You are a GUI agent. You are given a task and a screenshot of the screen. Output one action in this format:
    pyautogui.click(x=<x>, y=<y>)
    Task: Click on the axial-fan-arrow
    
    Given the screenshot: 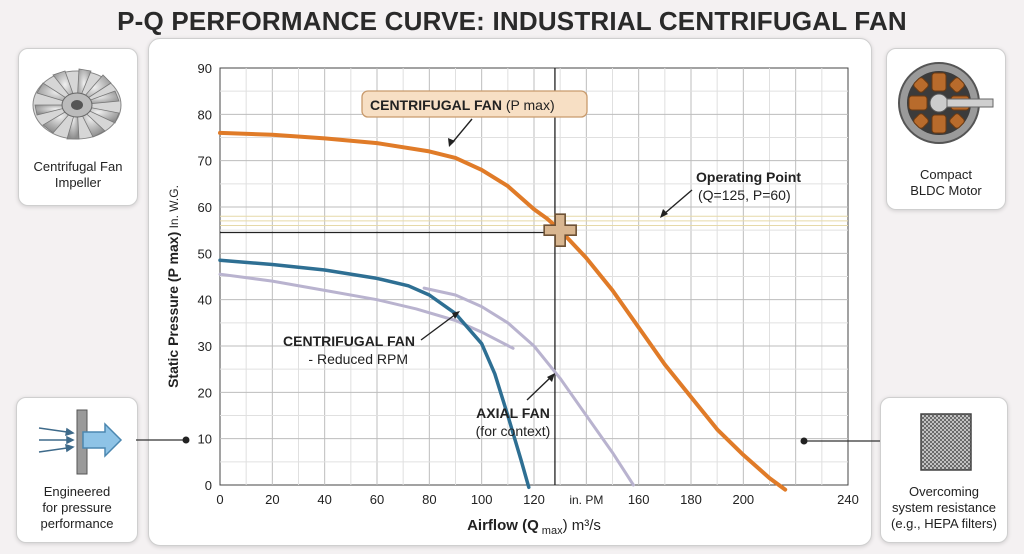 What is the action you would take?
    pyautogui.click(x=539, y=388)
    